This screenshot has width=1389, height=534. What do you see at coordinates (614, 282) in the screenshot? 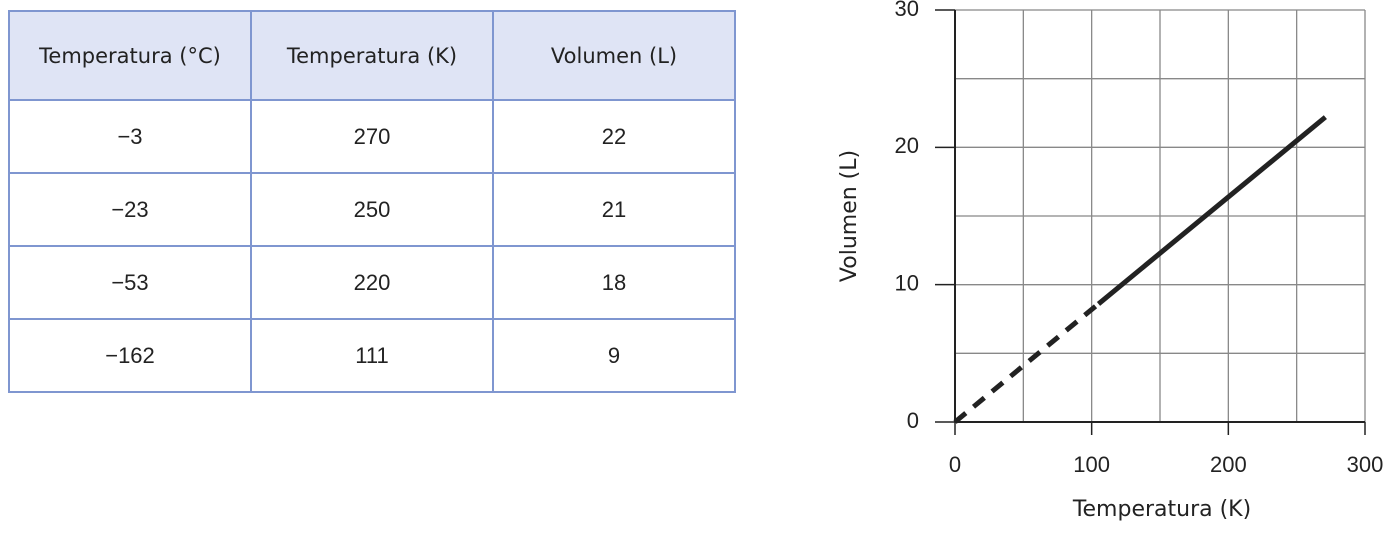
I see `table-cell: 18` at bounding box center [614, 282].